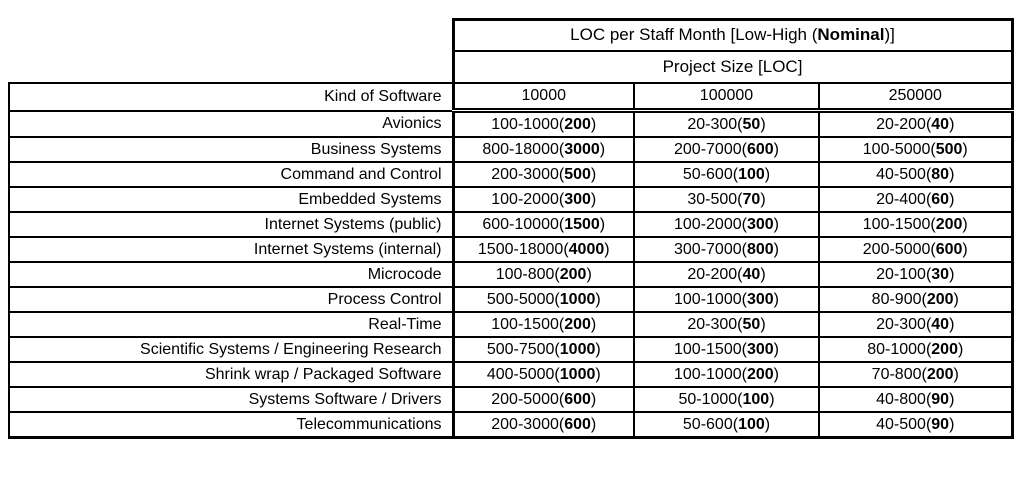 The width and height of the screenshot is (1018, 480). I want to click on nominal-value: 1500, so click(582, 224).